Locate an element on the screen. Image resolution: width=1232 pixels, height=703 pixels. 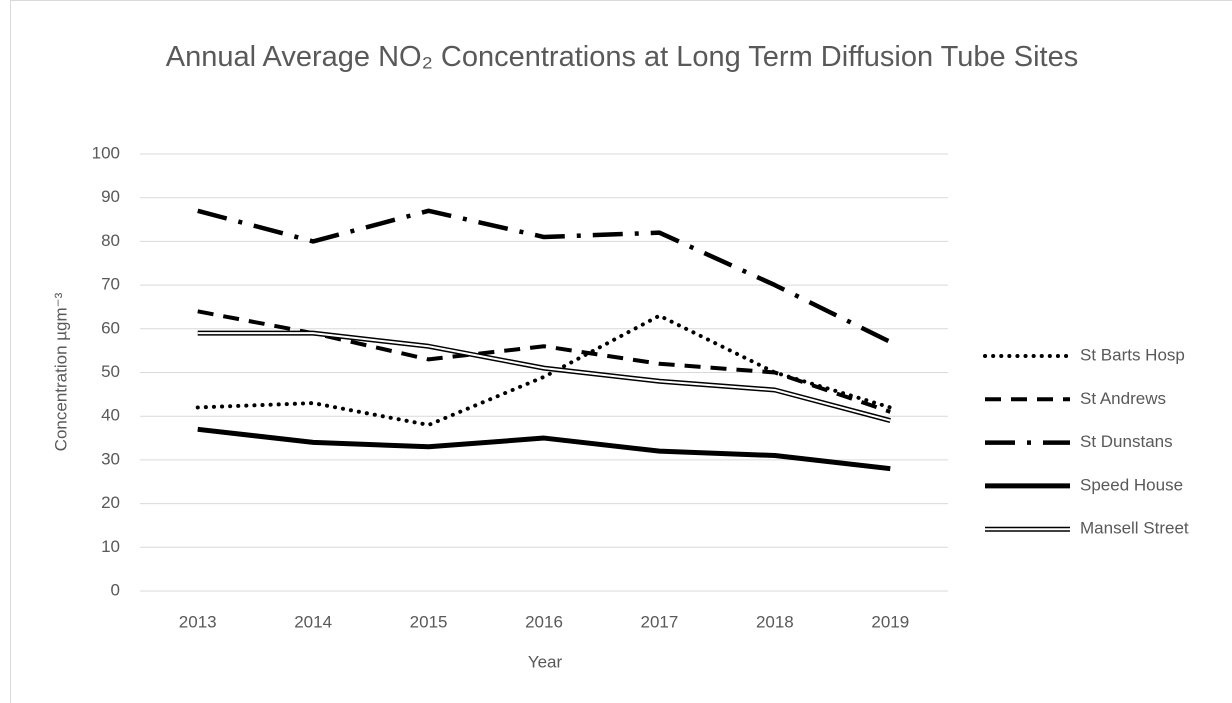
x-tick-label: 2016 is located at coordinates (544, 621).